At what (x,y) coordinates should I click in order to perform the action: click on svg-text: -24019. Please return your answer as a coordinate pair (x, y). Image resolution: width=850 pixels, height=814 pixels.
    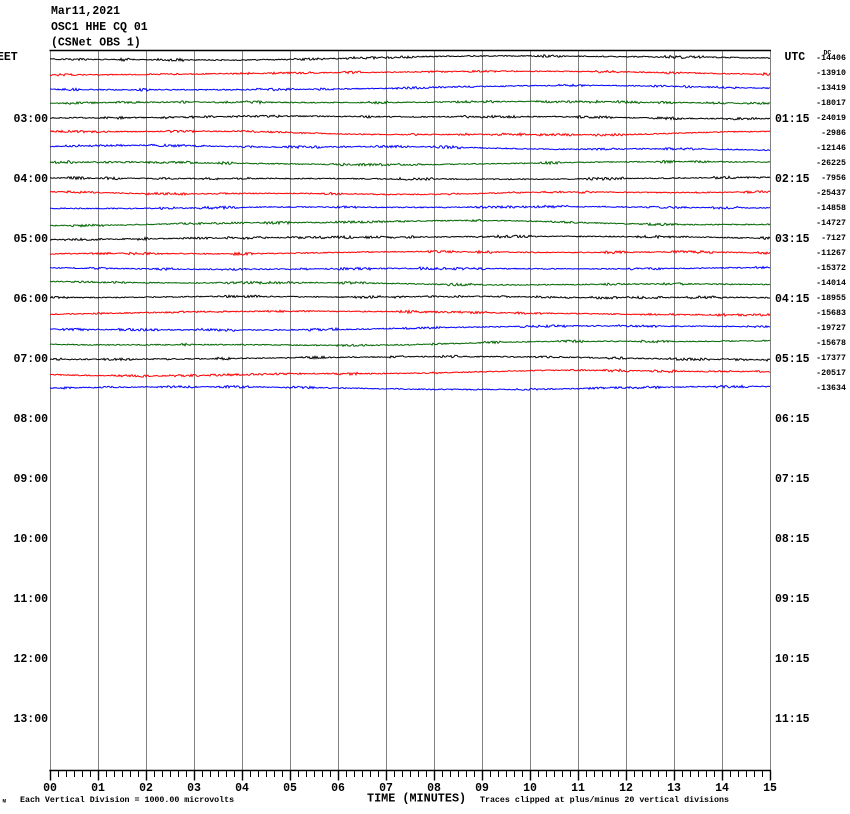
    Looking at the image, I should click on (831, 118).